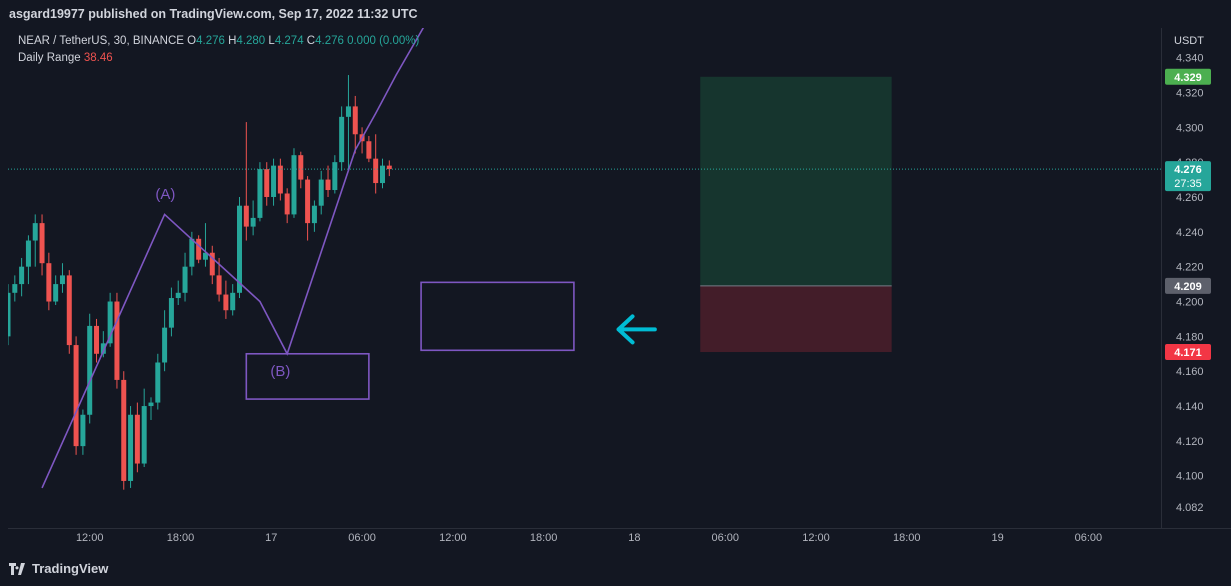  Describe the element at coordinates (1190, 477) in the screenshot. I see `price-tick-label: 4.100` at that location.